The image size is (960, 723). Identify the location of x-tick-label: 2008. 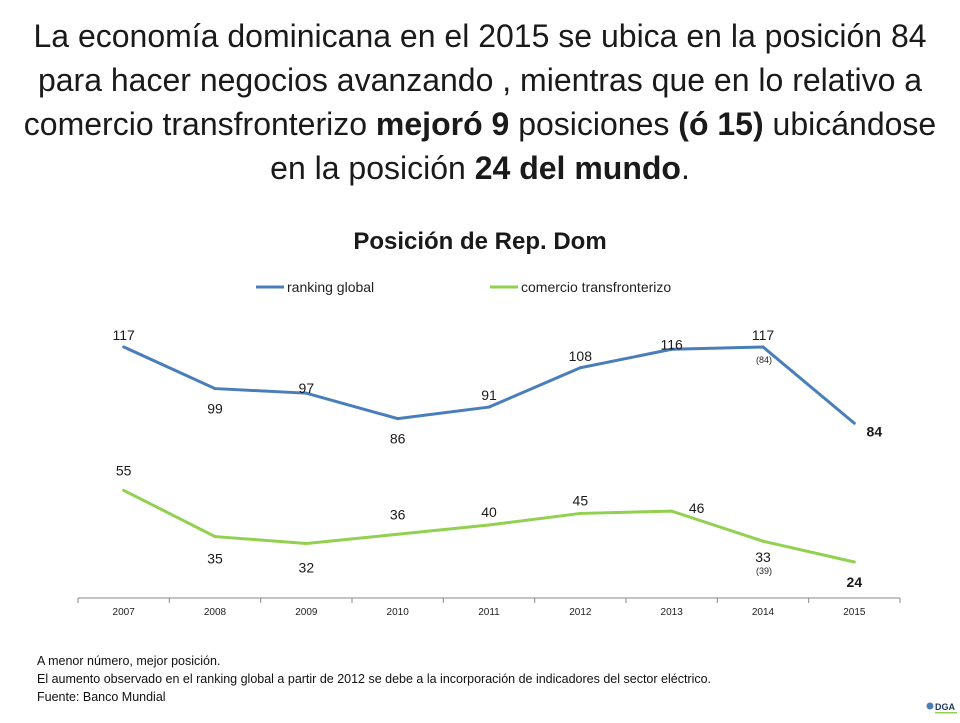
(215, 612).